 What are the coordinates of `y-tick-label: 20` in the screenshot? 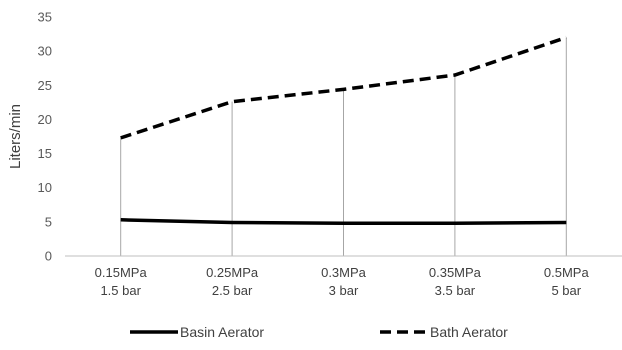 It's located at (45, 119).